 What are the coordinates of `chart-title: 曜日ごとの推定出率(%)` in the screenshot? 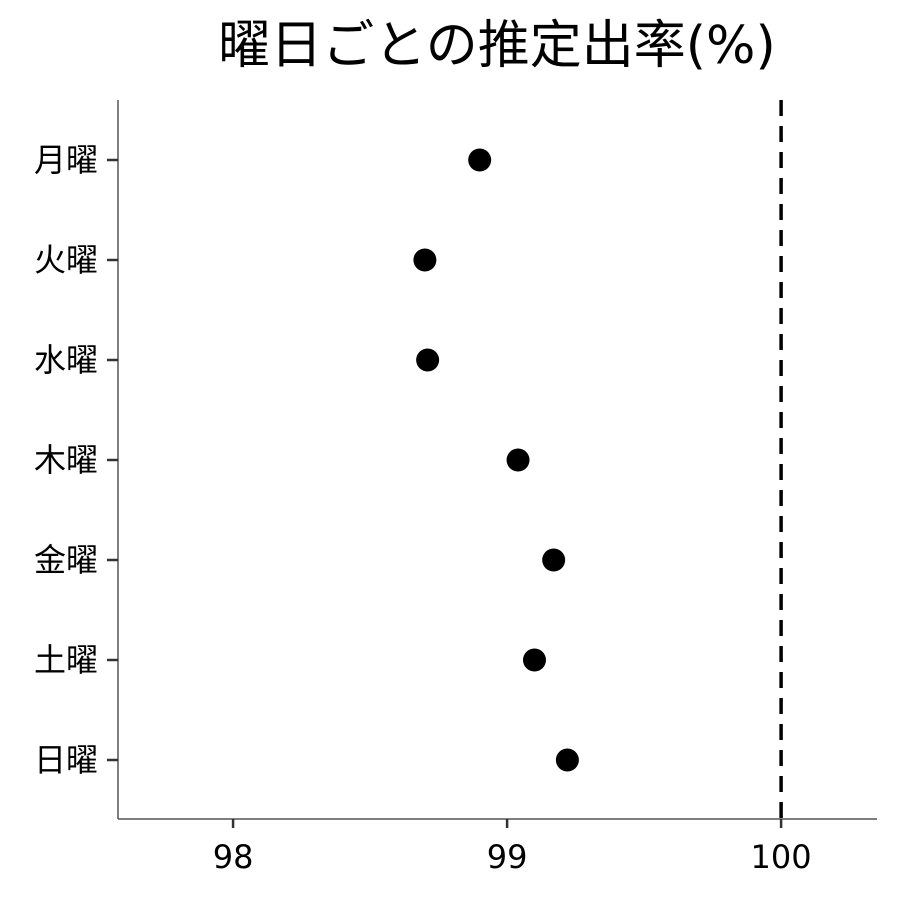 It's located at (496, 46).